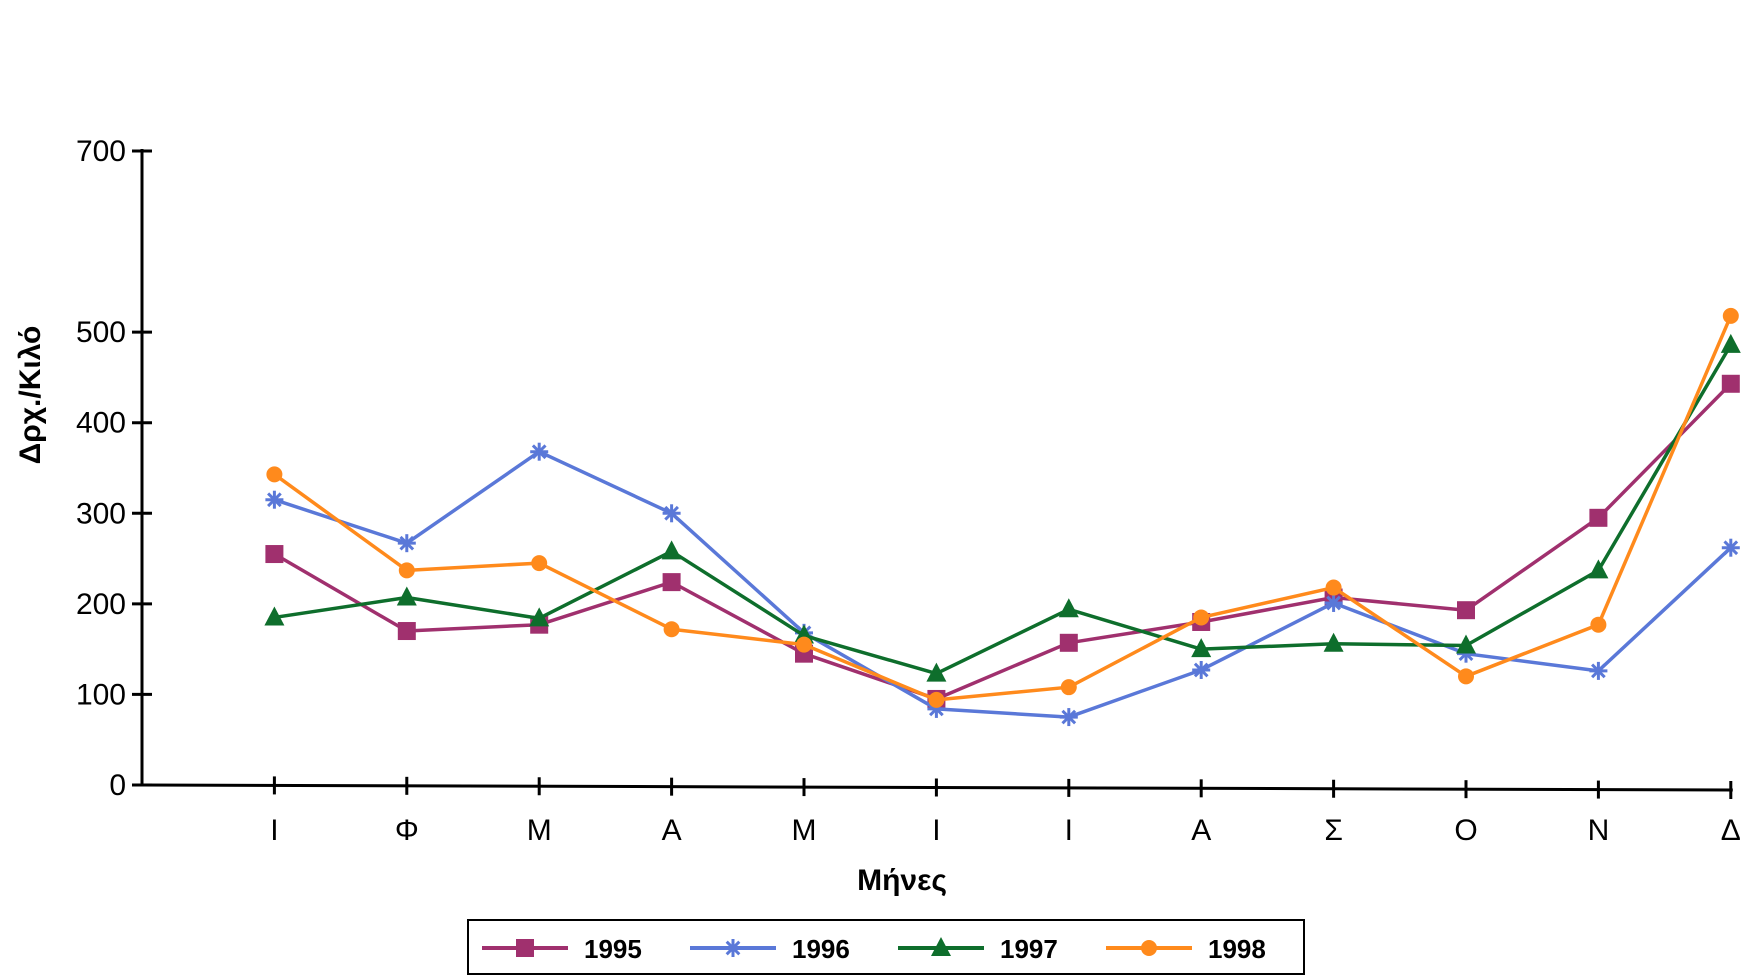  Describe the element at coordinates (101, 604) in the screenshot. I see `y-tick-label: 200` at that location.